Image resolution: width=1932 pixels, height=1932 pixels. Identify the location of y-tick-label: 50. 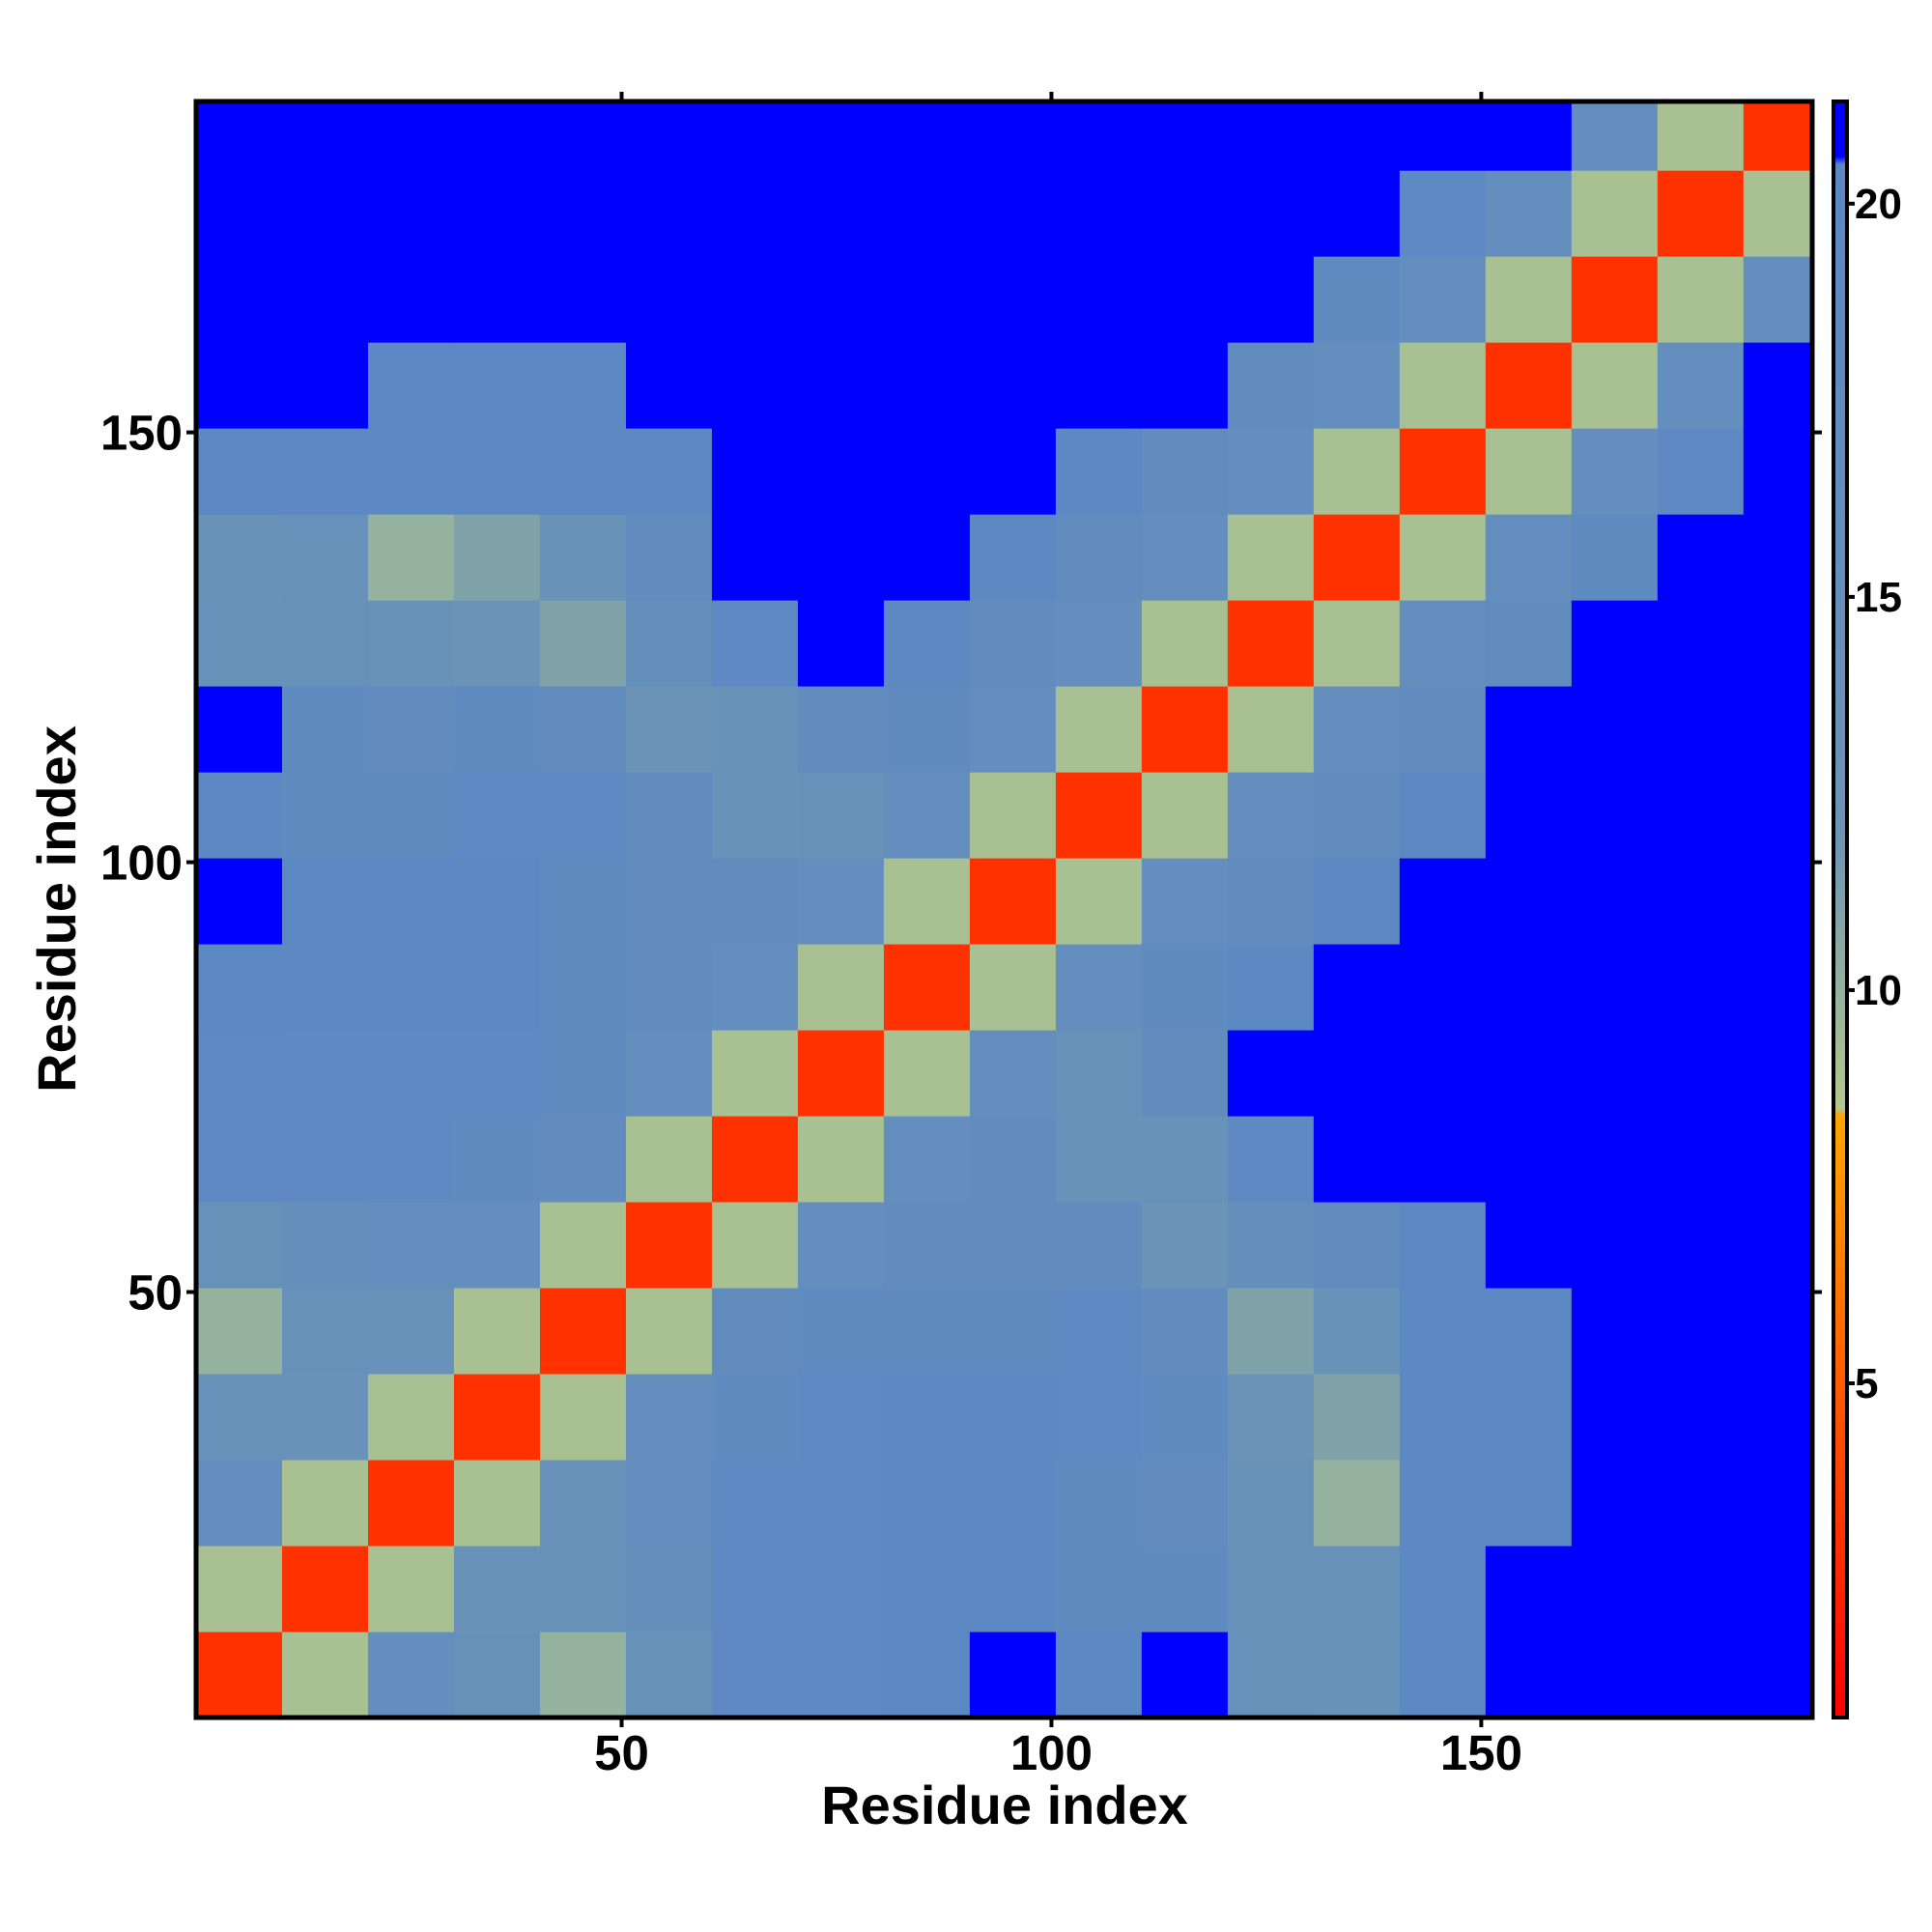
(155, 1293).